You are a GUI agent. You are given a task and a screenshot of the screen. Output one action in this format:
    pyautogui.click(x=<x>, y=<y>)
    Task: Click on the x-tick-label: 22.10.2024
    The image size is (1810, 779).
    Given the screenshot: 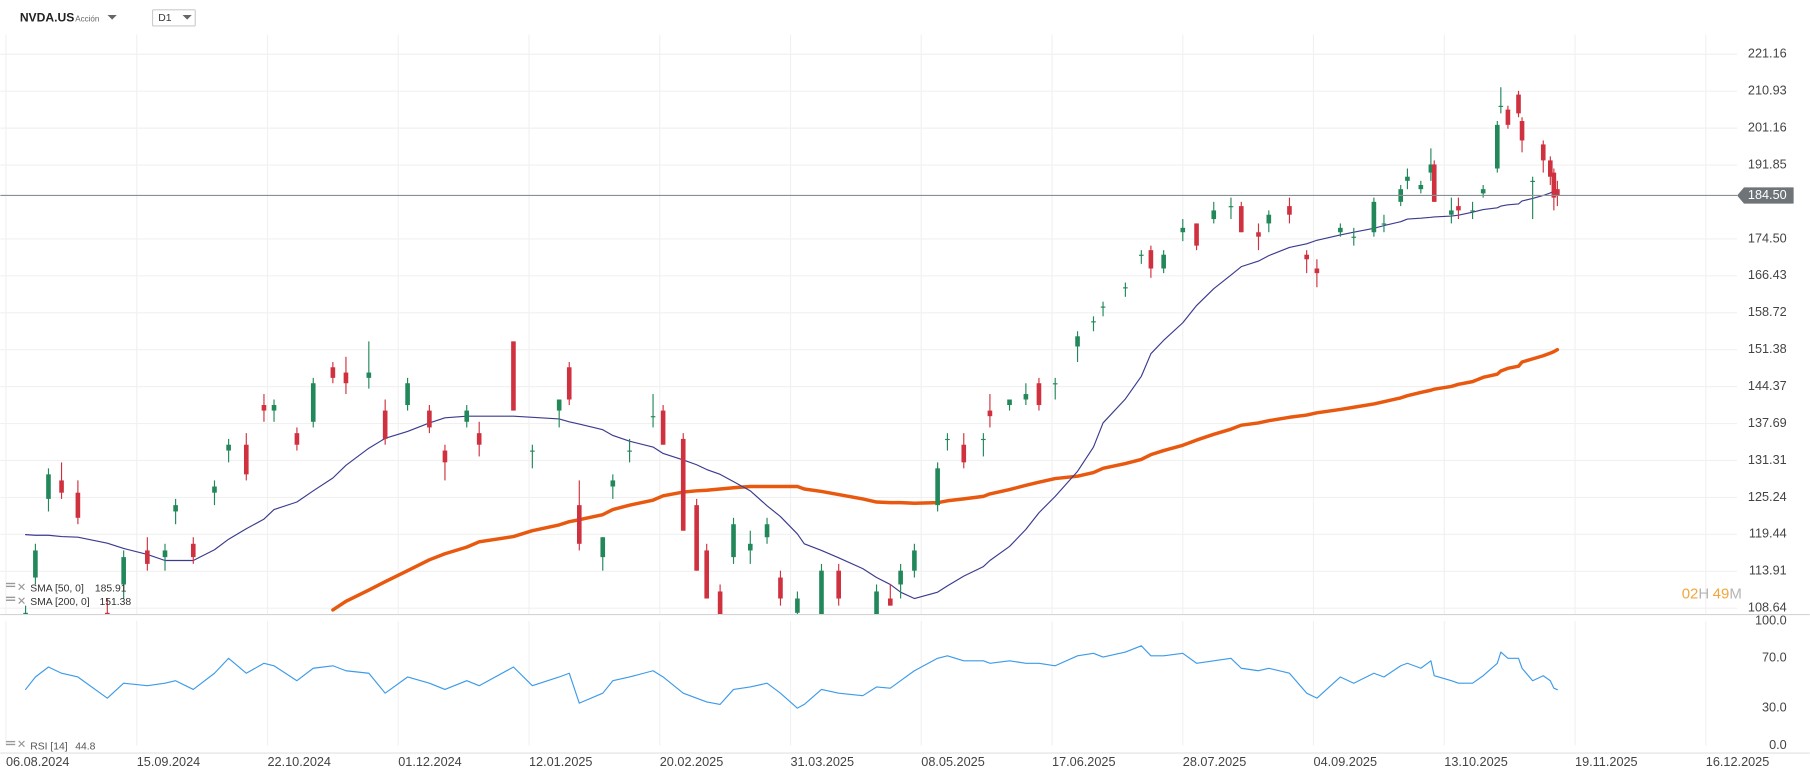 What is the action you would take?
    pyautogui.click(x=298, y=762)
    